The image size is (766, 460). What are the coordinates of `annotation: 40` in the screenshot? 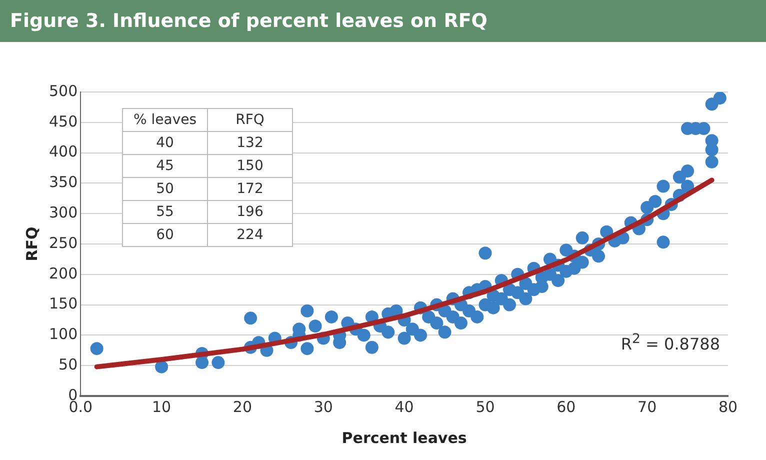 It's located at (165, 143).